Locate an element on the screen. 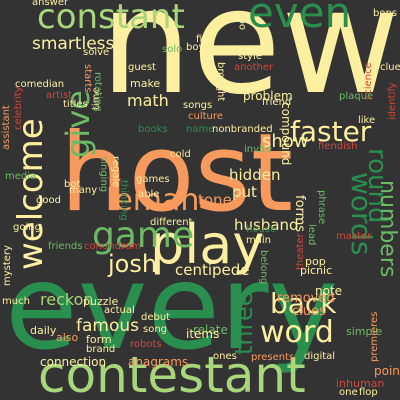 Image resolution: width=400 pixels, height=400 pixels. word-form: form is located at coordinates (99, 339).